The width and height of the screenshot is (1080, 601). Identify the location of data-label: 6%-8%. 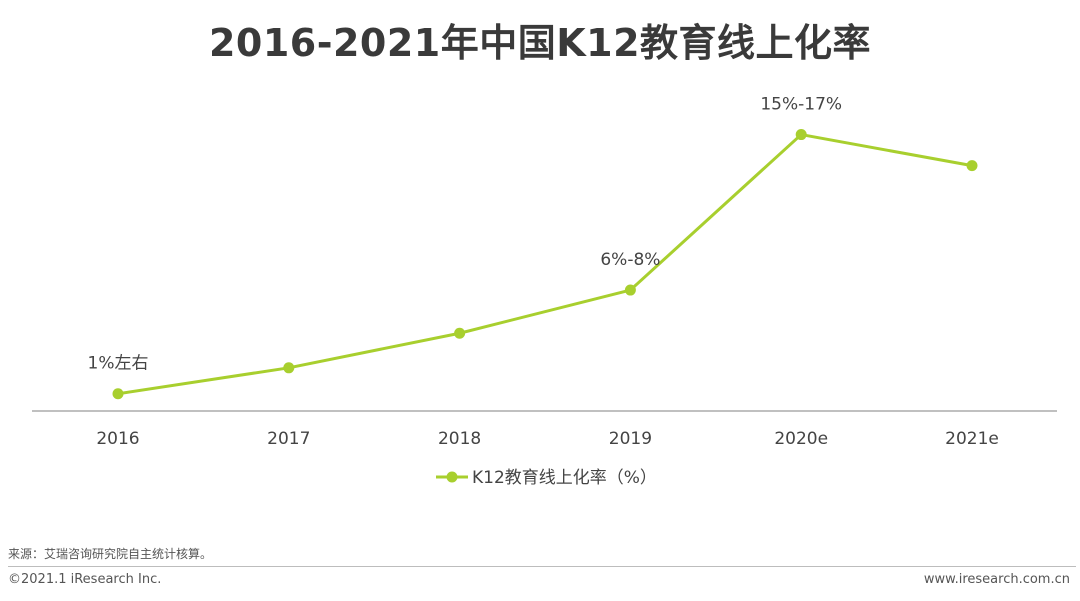
(630, 260).